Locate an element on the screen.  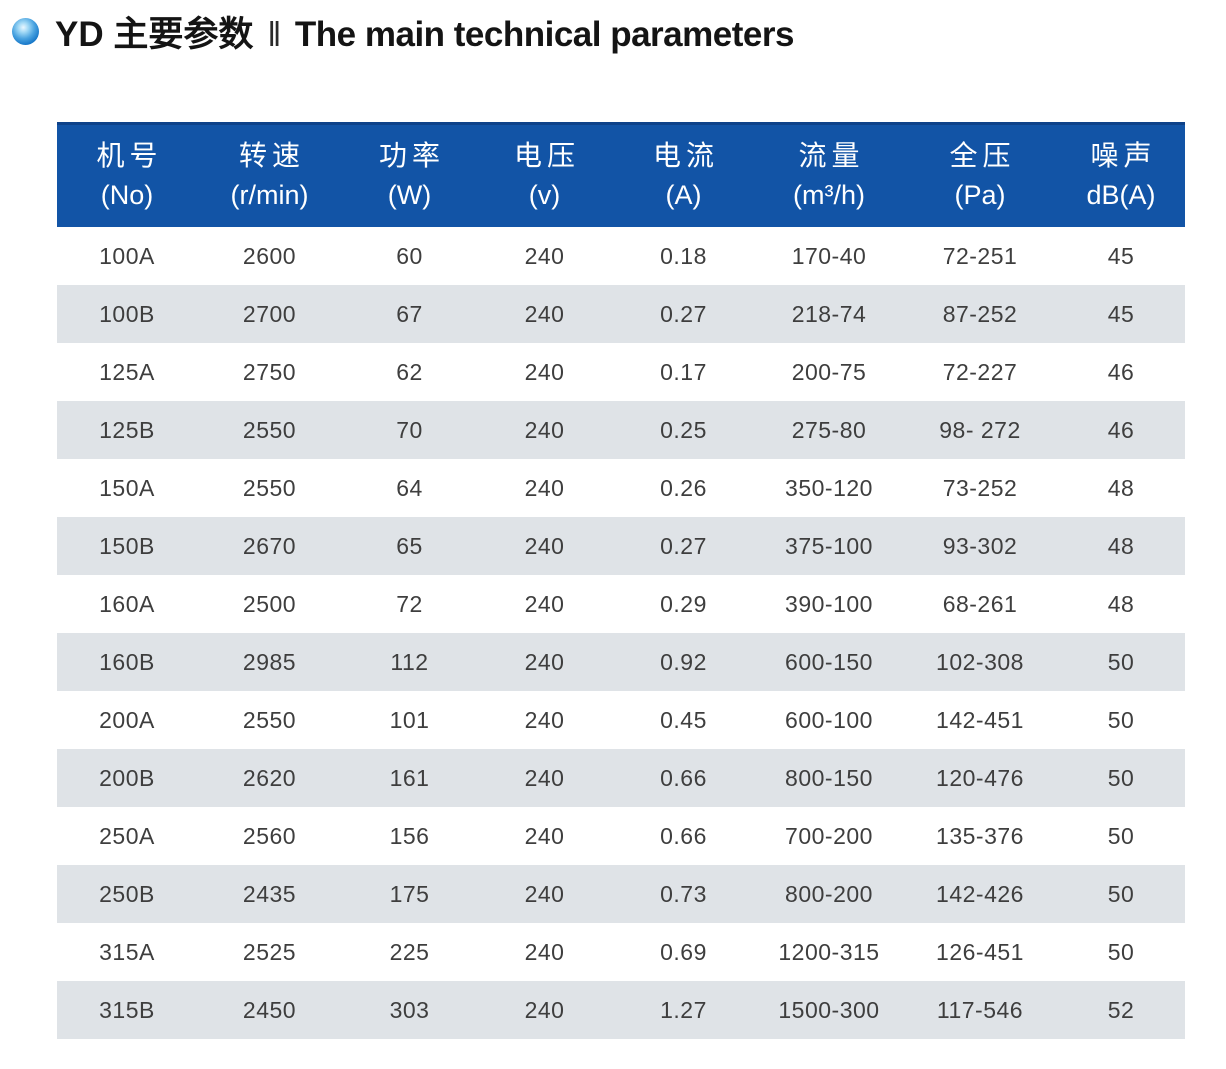
section-title-text: YD 主要参数 ‖ The main technical parameters is located at coordinates (424, 31).